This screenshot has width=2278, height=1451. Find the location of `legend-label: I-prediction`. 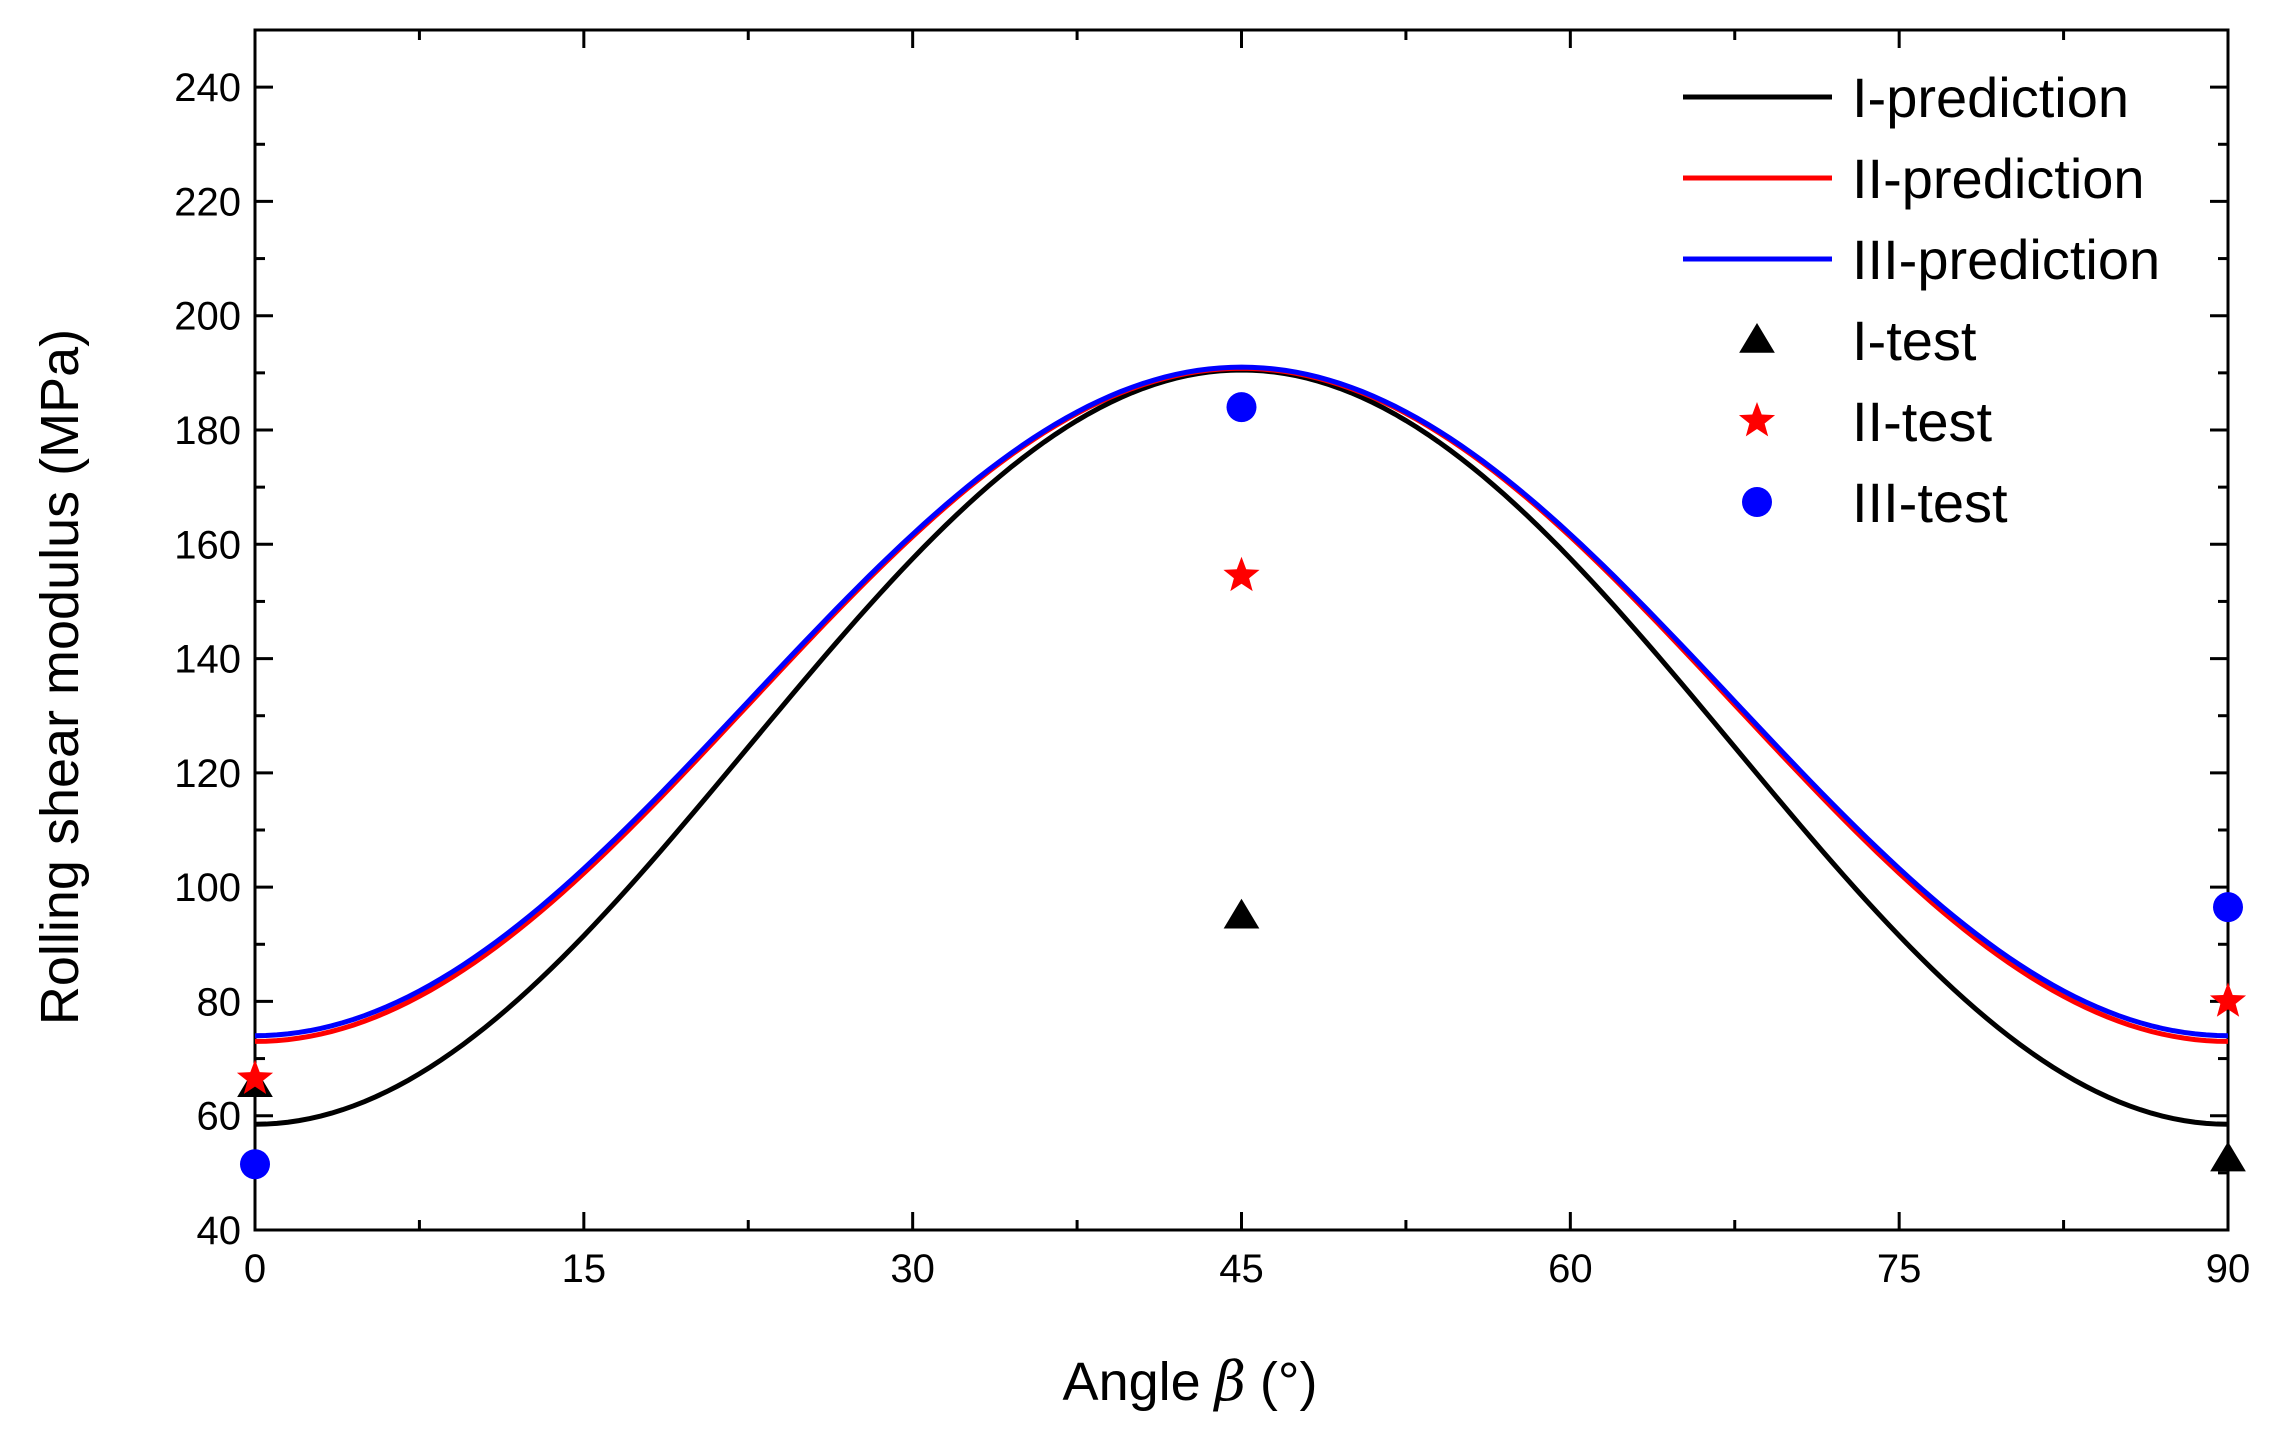

legend-label: I-prediction is located at coordinates (1990, 97).